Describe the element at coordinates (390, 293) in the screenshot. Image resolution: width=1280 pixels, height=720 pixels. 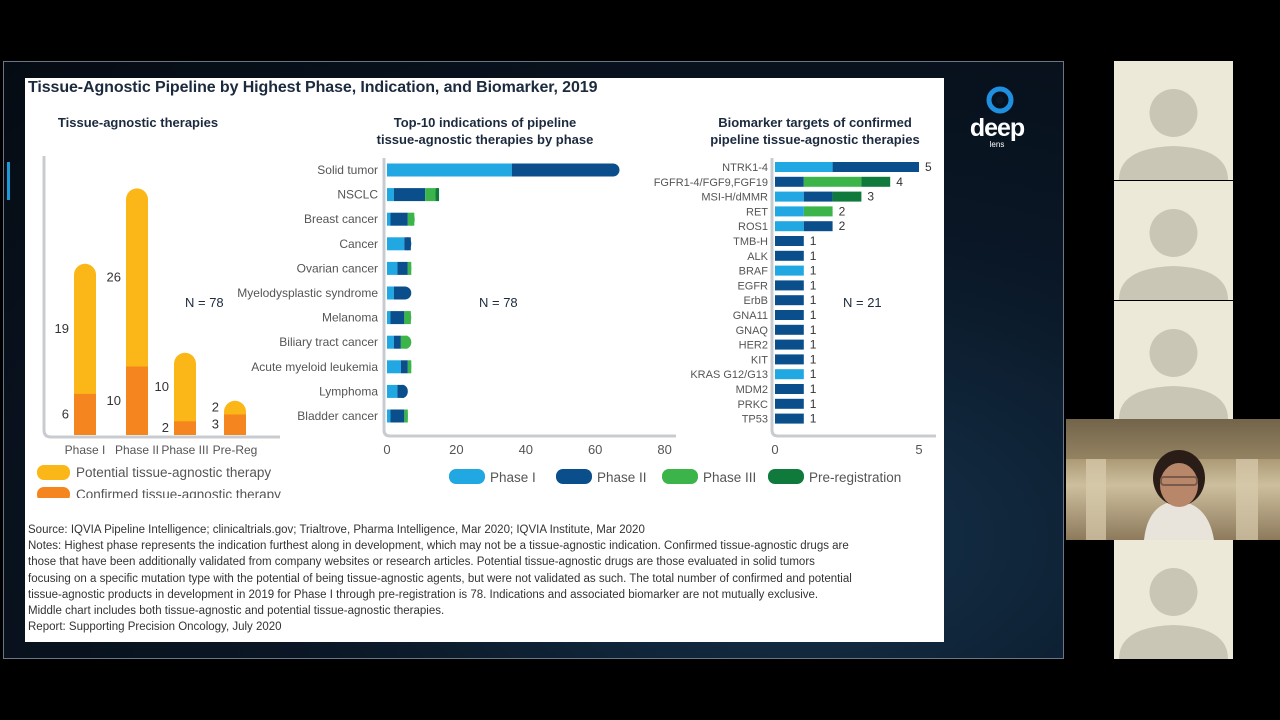
I see `bar-phase-i-myelodysplastic-syndrome` at that location.